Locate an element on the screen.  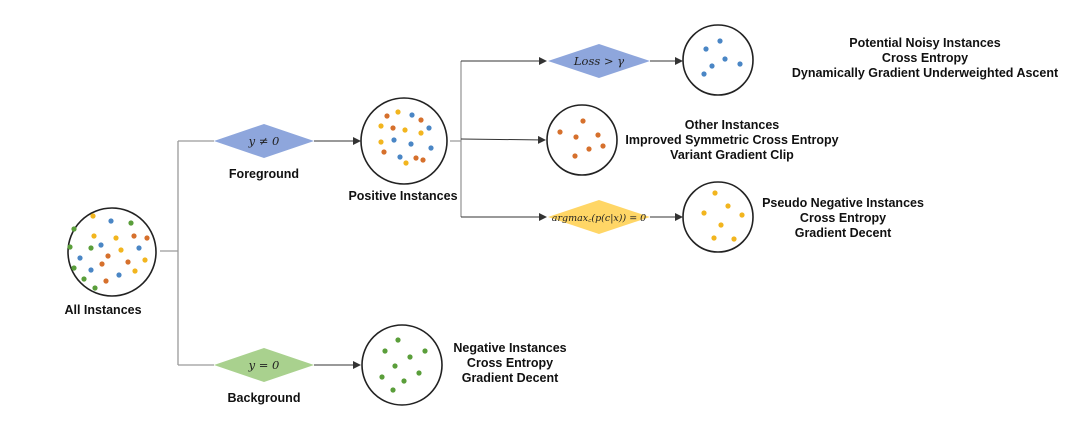
negative-gradient: Gradient Decent is located at coordinates (510, 378).